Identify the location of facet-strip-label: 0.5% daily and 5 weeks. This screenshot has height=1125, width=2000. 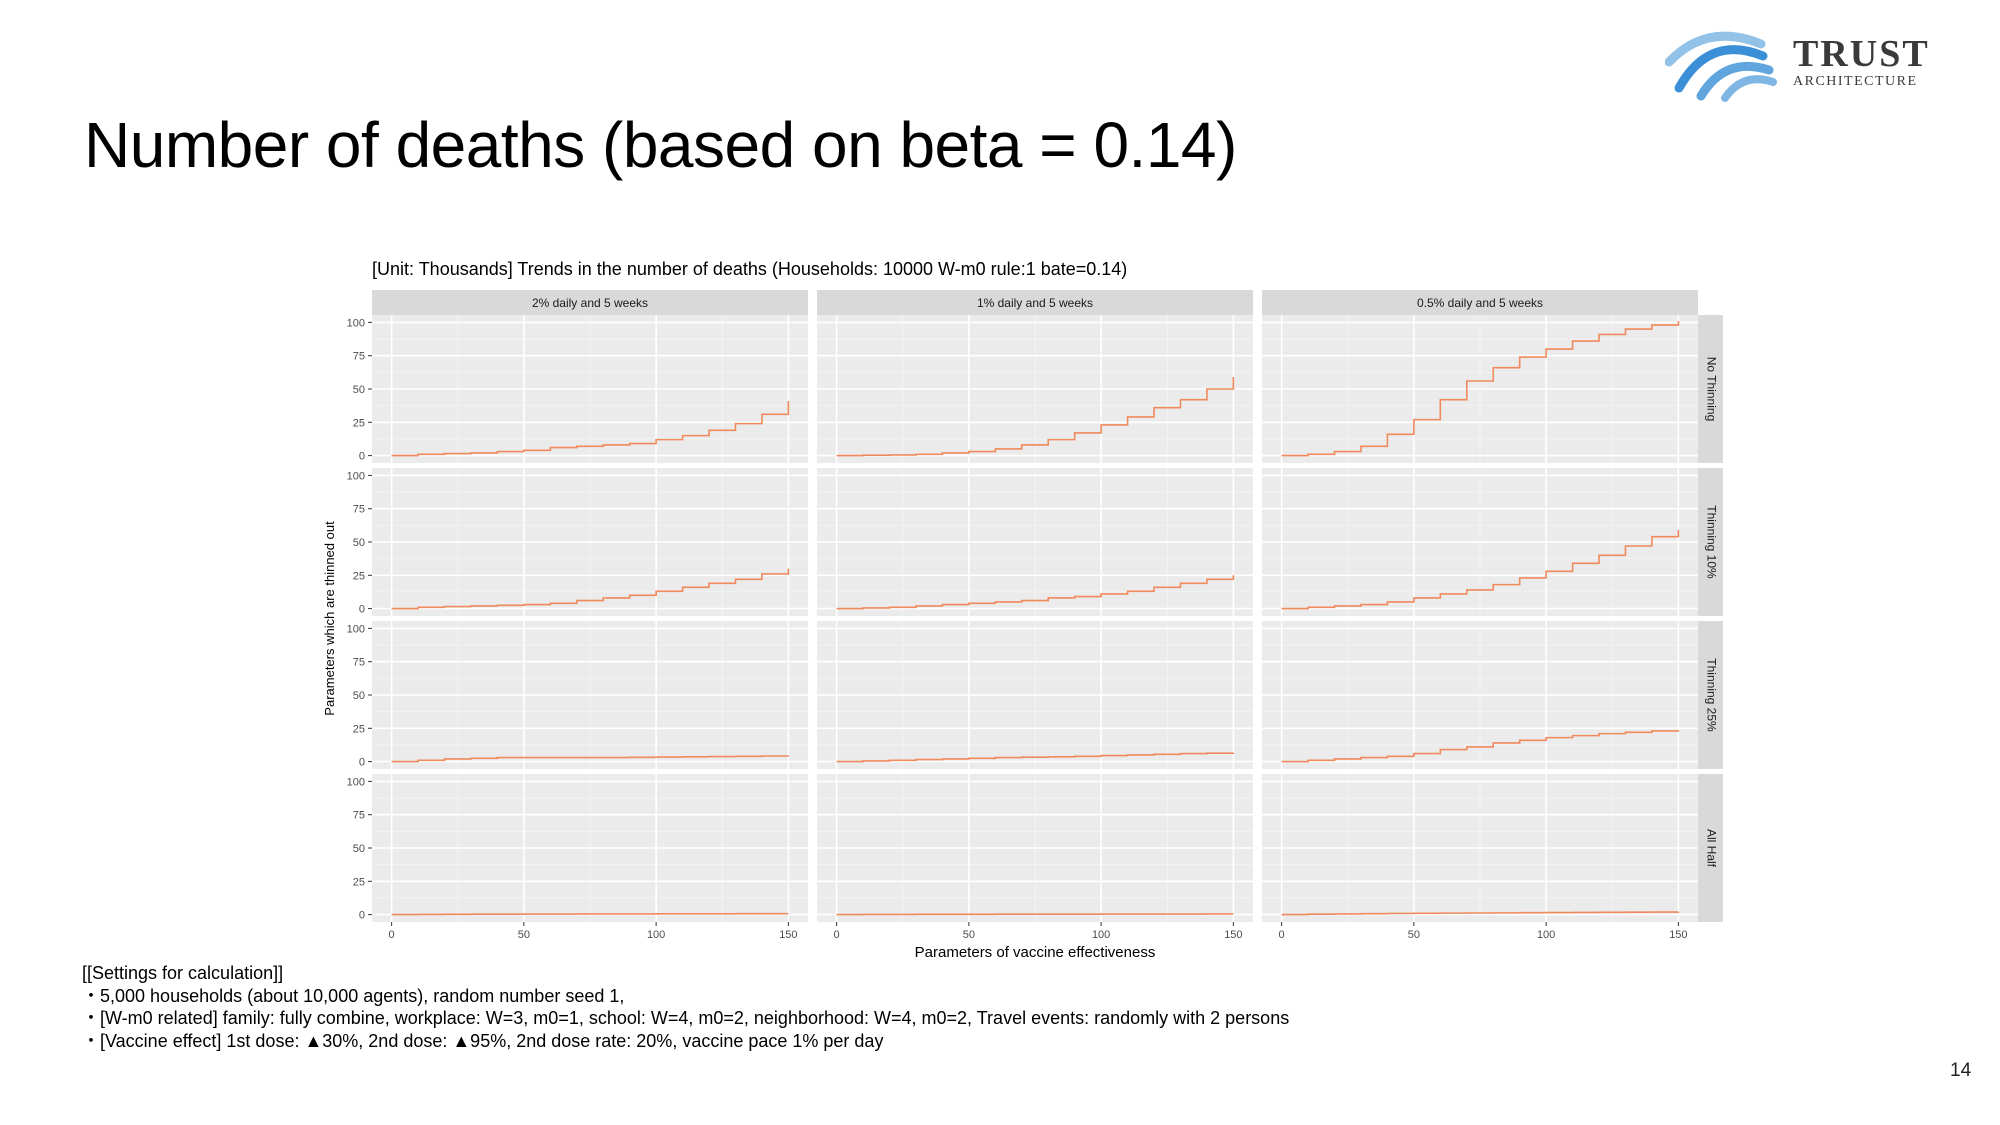
(1480, 303).